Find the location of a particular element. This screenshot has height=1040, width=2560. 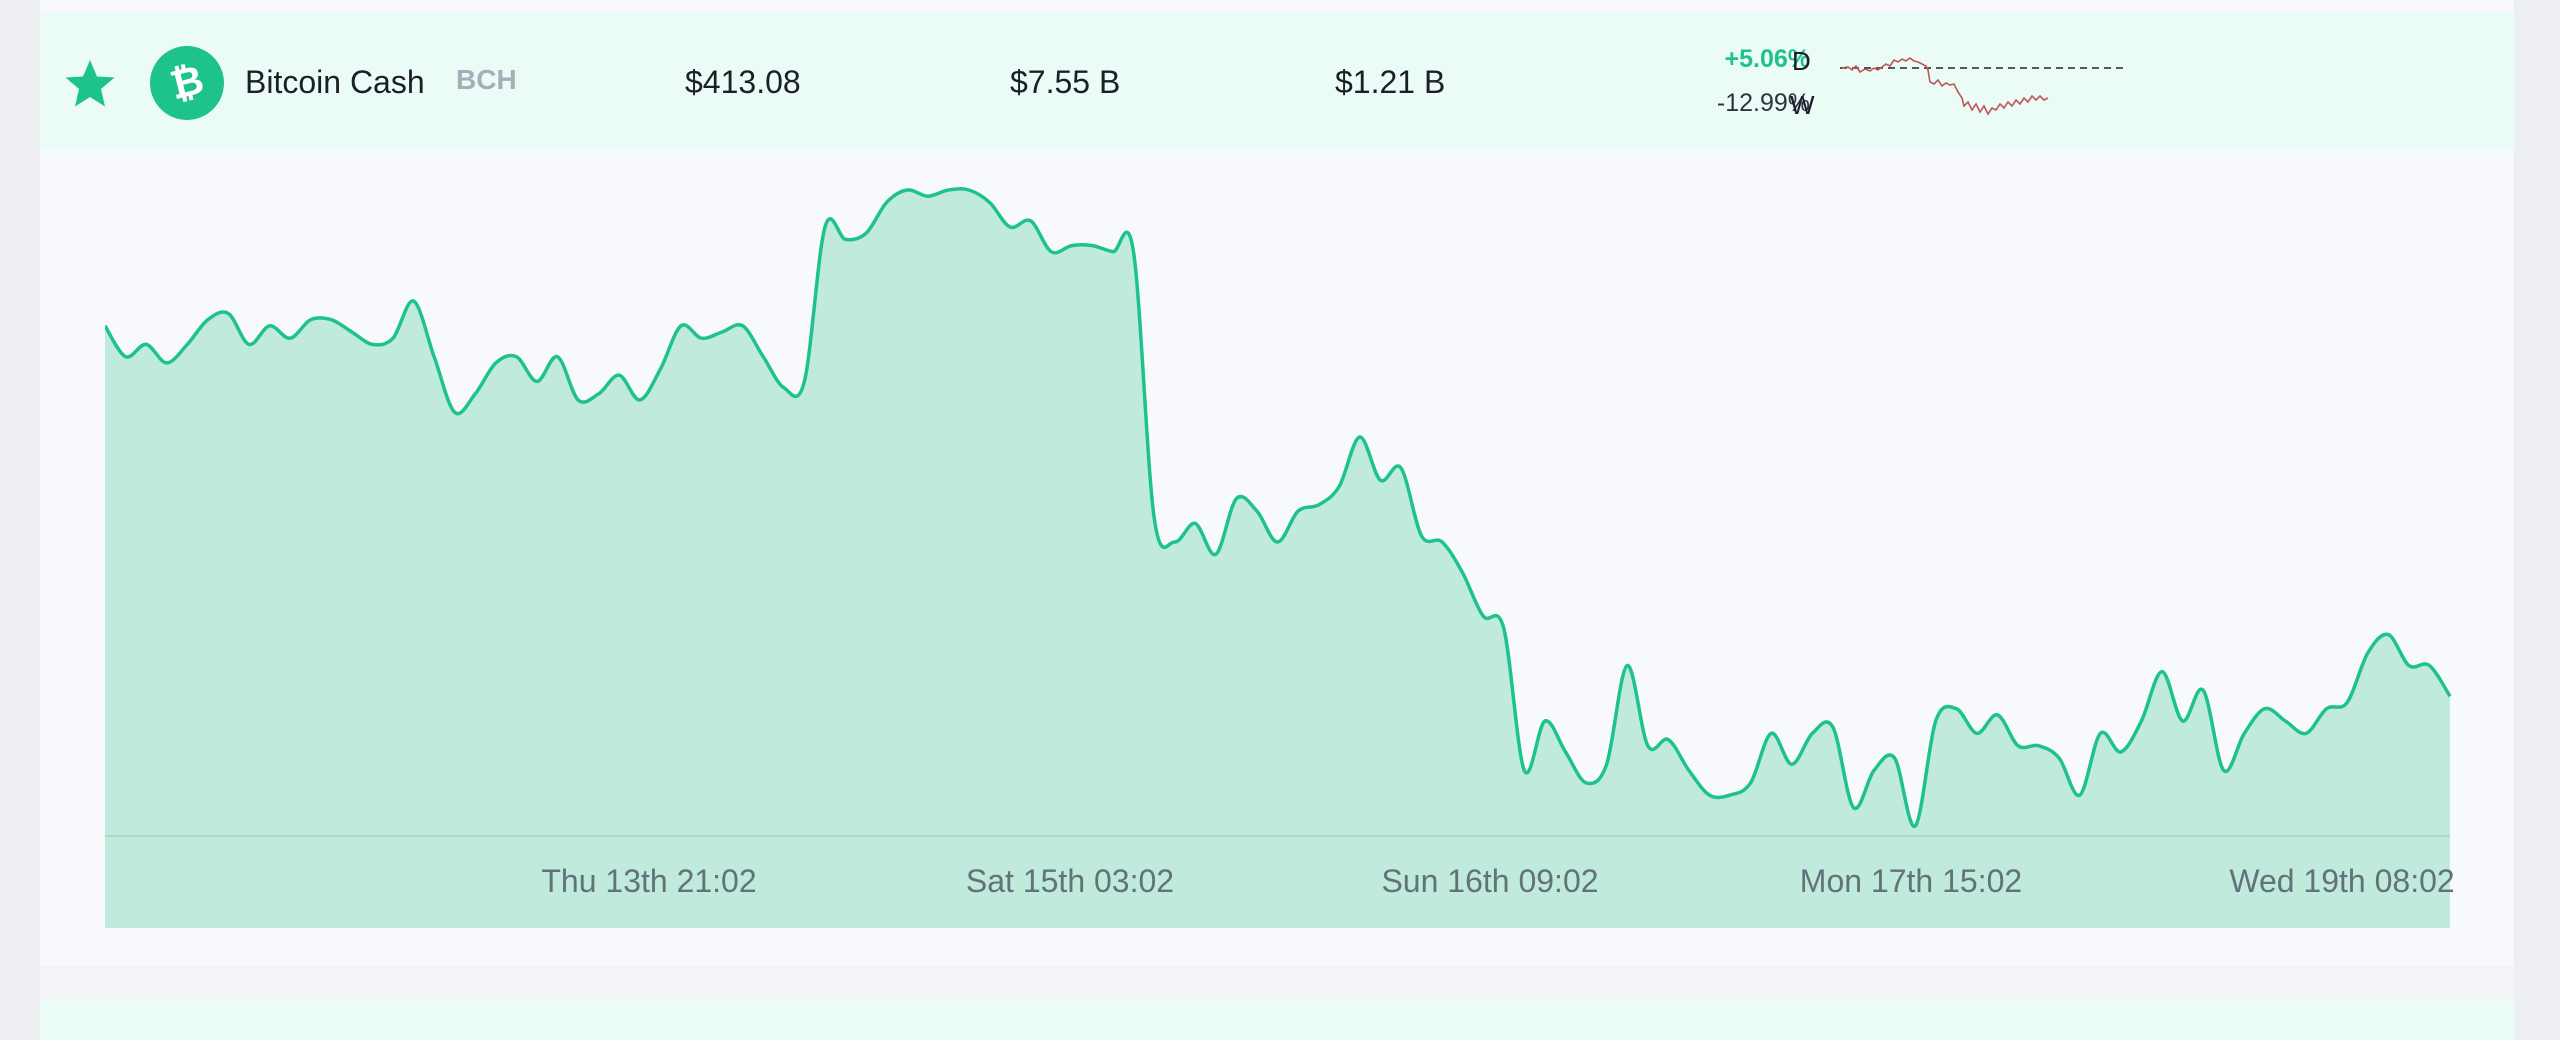

change-week-value: -12.99% is located at coordinates (1763, 103).